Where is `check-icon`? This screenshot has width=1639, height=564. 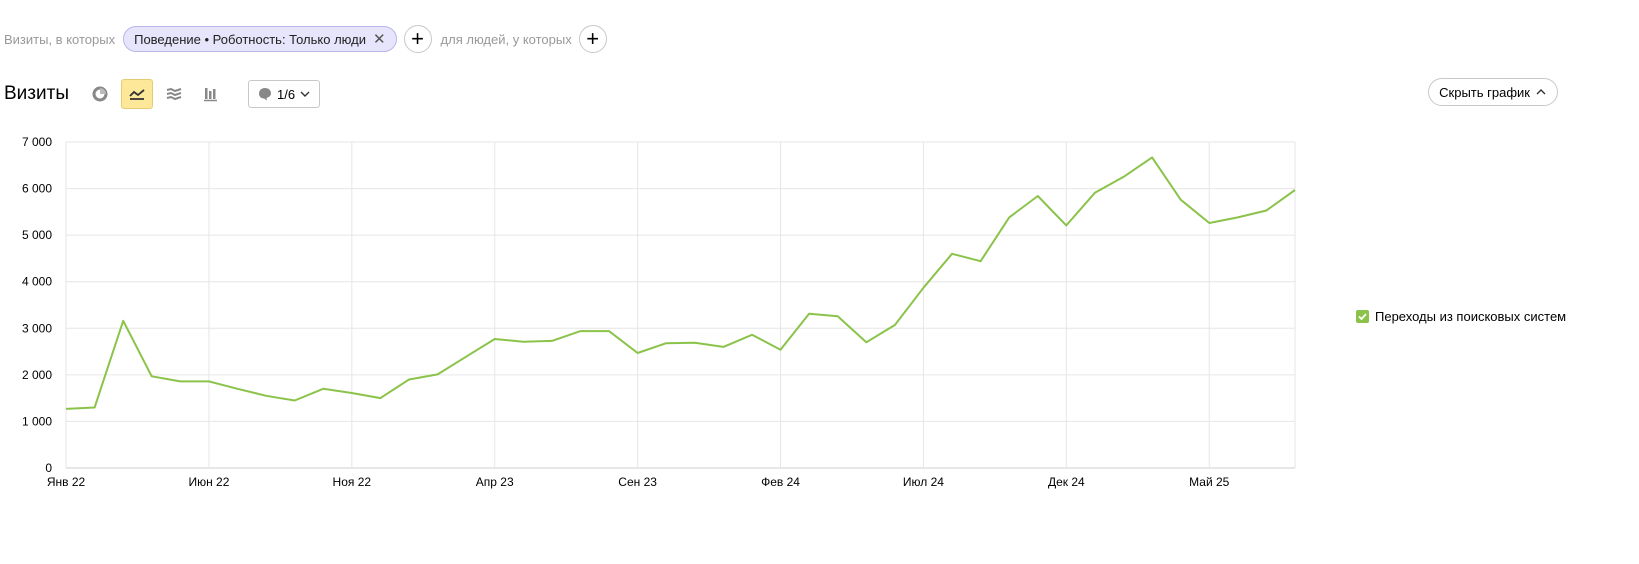
check-icon is located at coordinates (1362, 317).